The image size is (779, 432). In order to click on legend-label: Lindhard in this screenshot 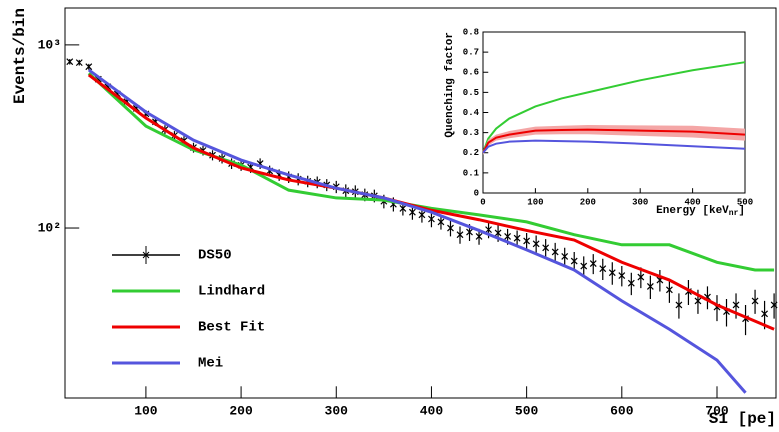, I will do `click(231, 292)`.